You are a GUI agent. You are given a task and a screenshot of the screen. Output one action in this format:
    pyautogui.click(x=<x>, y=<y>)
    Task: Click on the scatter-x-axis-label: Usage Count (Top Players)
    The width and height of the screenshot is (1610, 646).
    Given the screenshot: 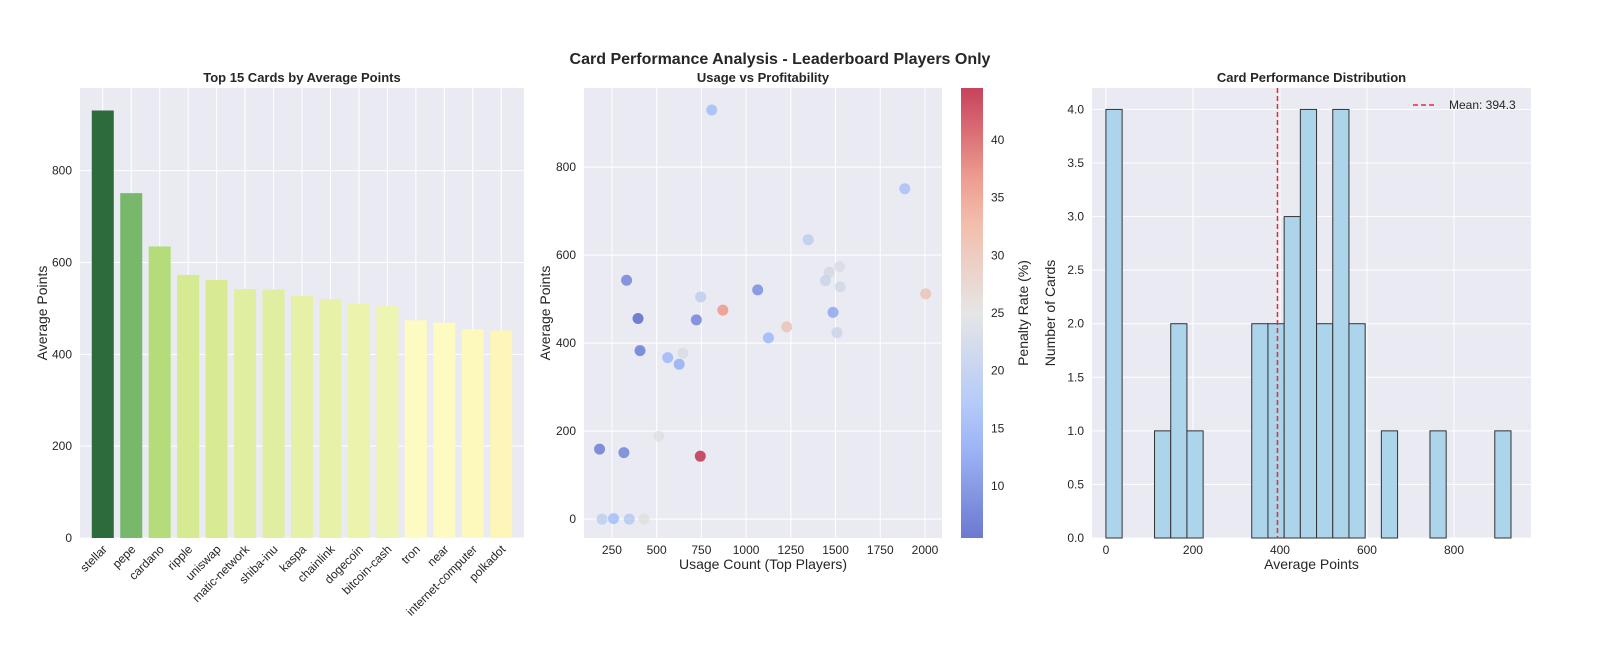 What is the action you would take?
    pyautogui.click(x=763, y=564)
    